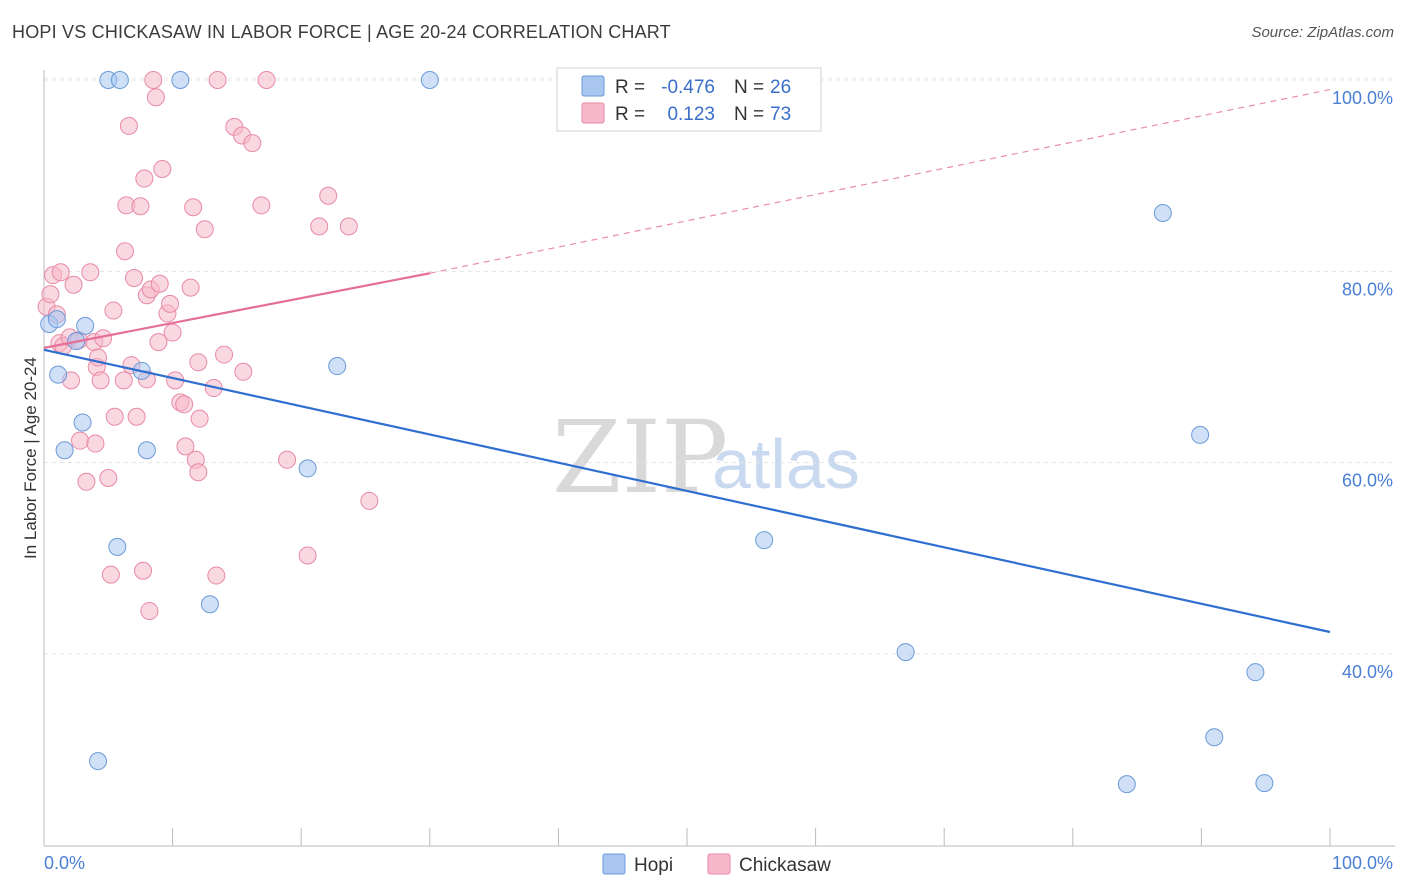 The image size is (1406, 892). What do you see at coordinates (689, 99) in the screenshot?
I see `stats-legend: R = -0.476 N = 26 R = 0.123 N = 73` at bounding box center [689, 99].